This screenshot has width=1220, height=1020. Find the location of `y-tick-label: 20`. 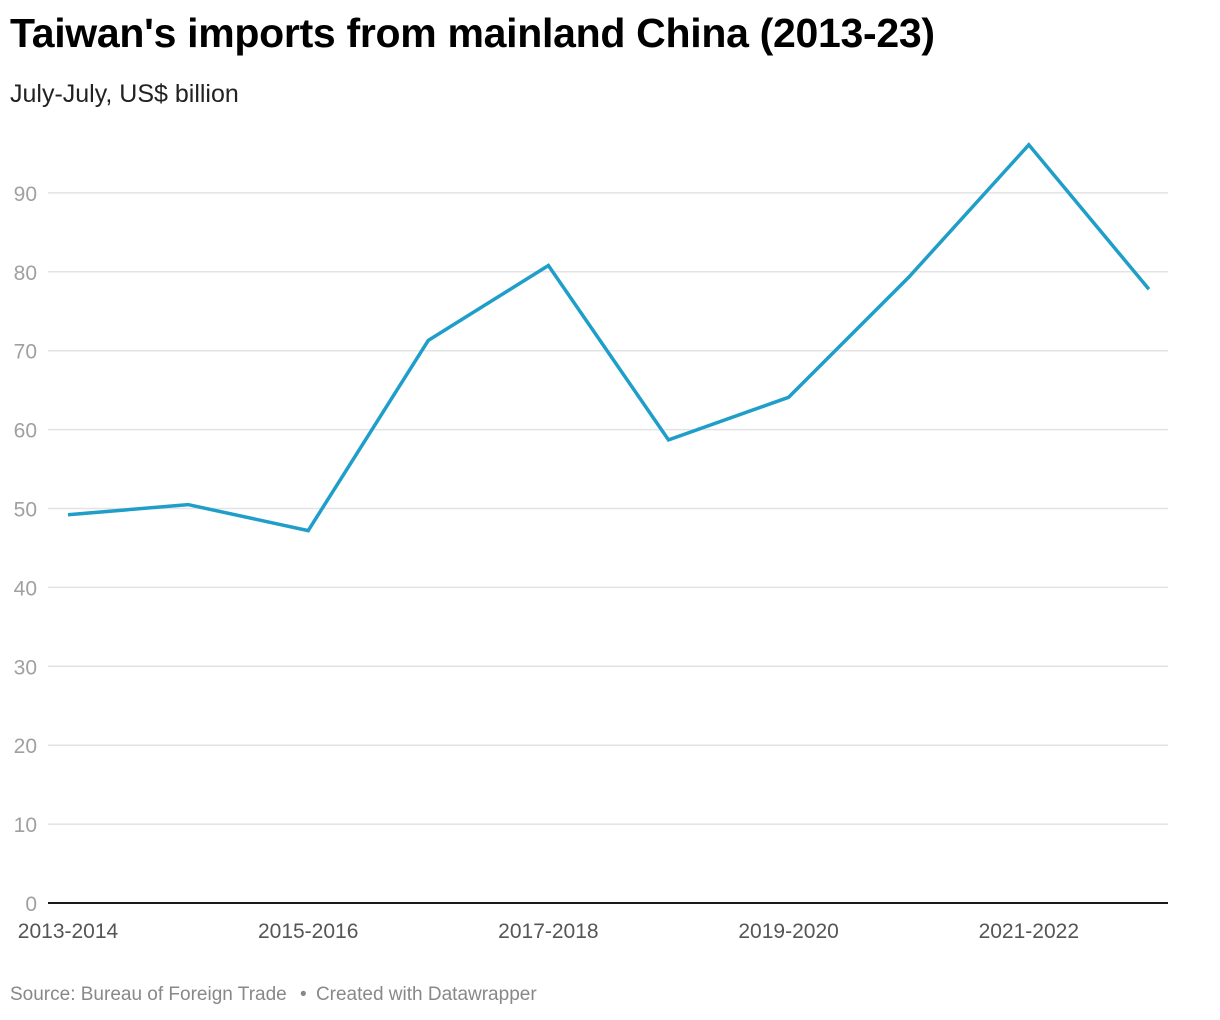

y-tick-label: 20 is located at coordinates (25, 746).